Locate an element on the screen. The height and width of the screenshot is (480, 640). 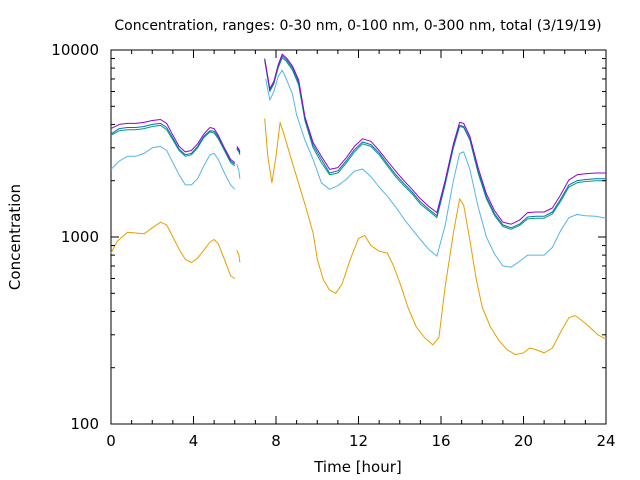
x-tick-label: 20 is located at coordinates (523, 441).